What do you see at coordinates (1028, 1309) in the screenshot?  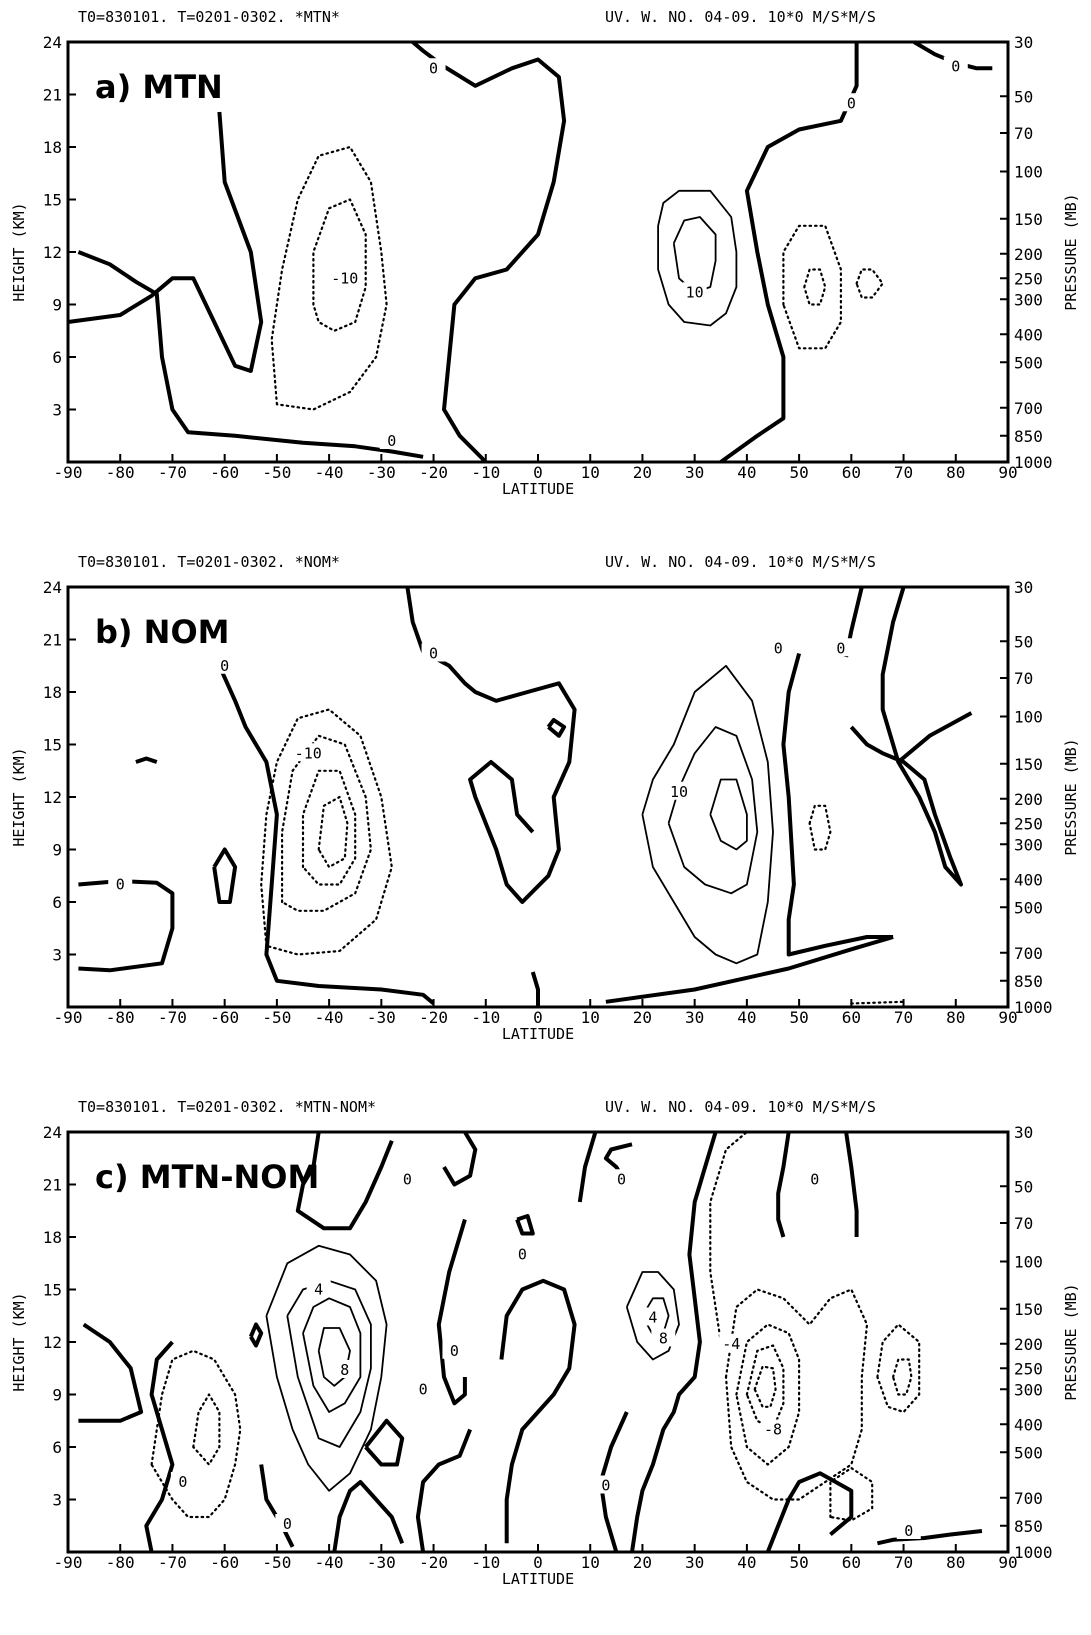 I see `pressure-tick-label: 150` at bounding box center [1028, 1309].